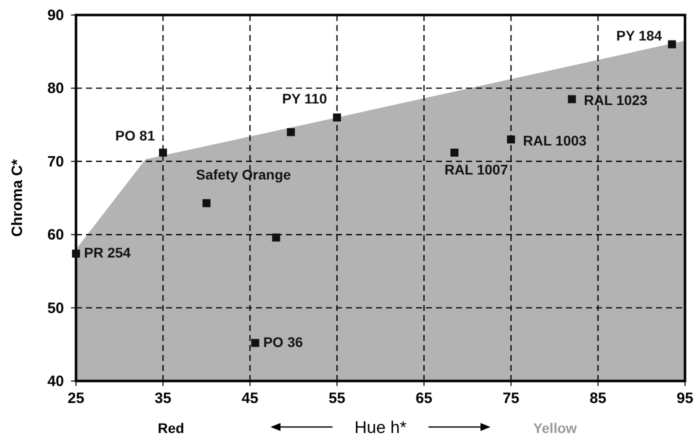  I want to click on data-label: PO 36, so click(283, 342).